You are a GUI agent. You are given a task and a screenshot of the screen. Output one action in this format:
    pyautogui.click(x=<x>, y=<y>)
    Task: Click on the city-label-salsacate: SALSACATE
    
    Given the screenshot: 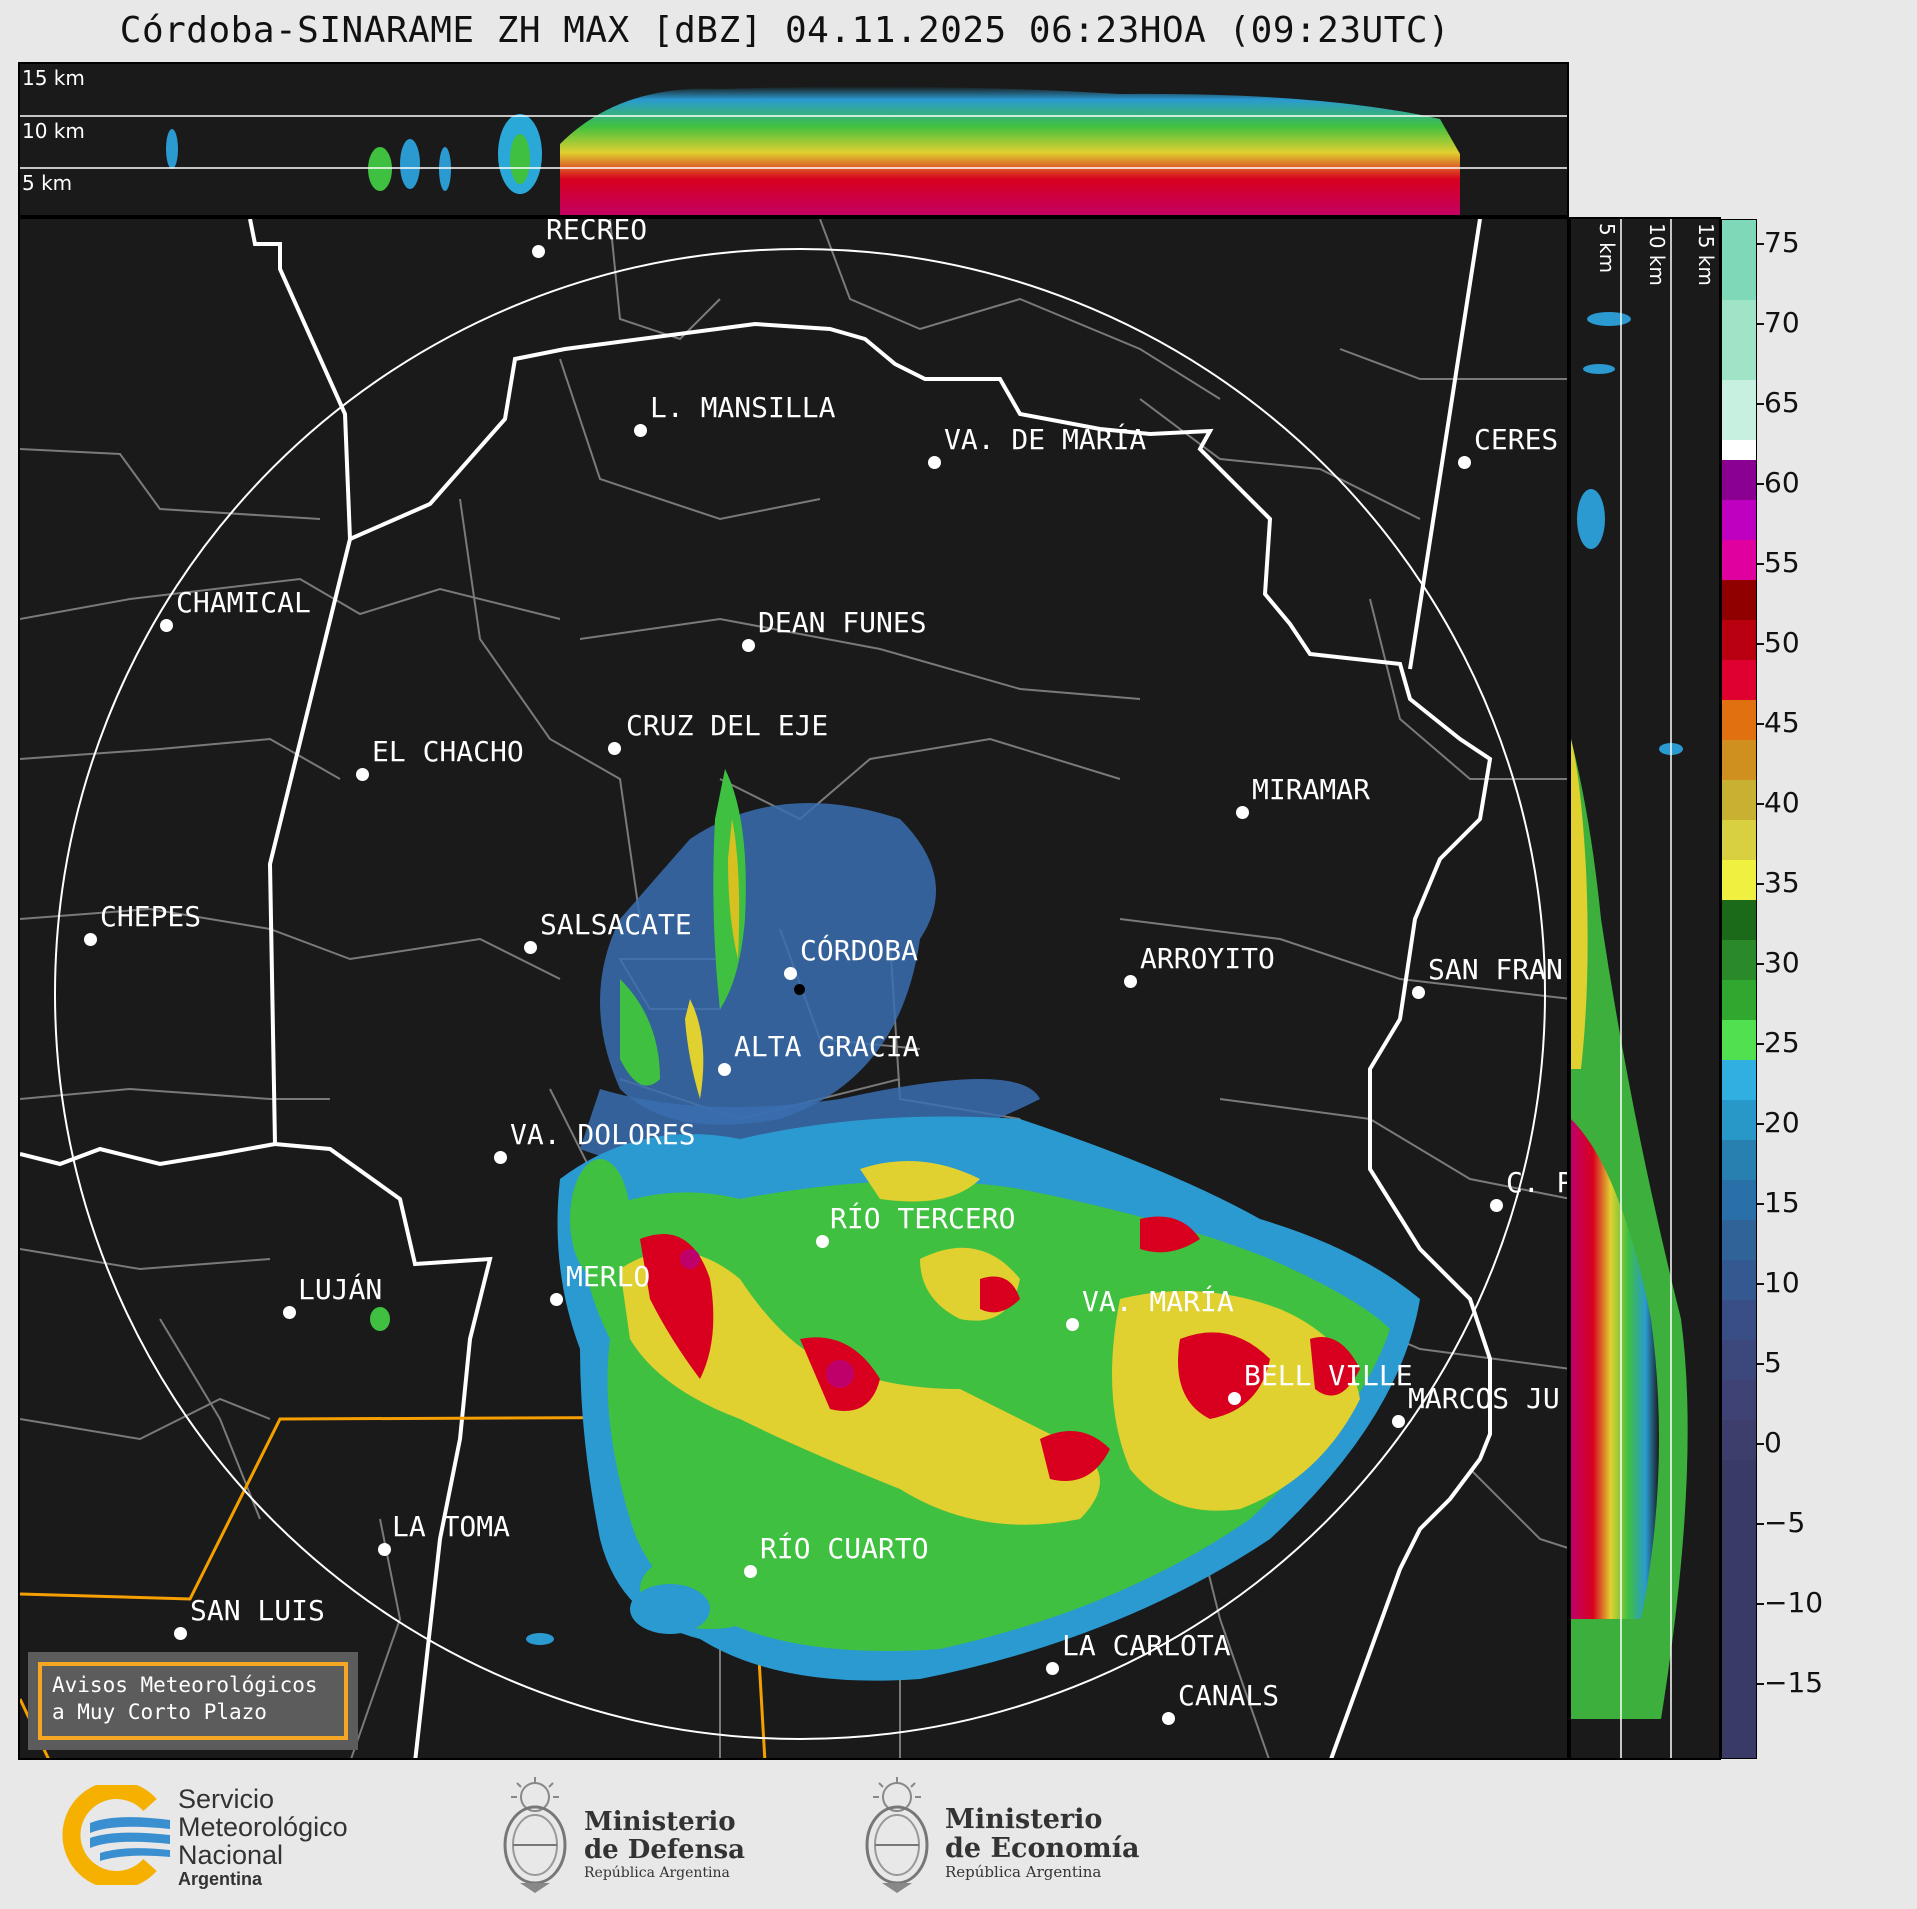 What is the action you would take?
    pyautogui.click(x=616, y=924)
    